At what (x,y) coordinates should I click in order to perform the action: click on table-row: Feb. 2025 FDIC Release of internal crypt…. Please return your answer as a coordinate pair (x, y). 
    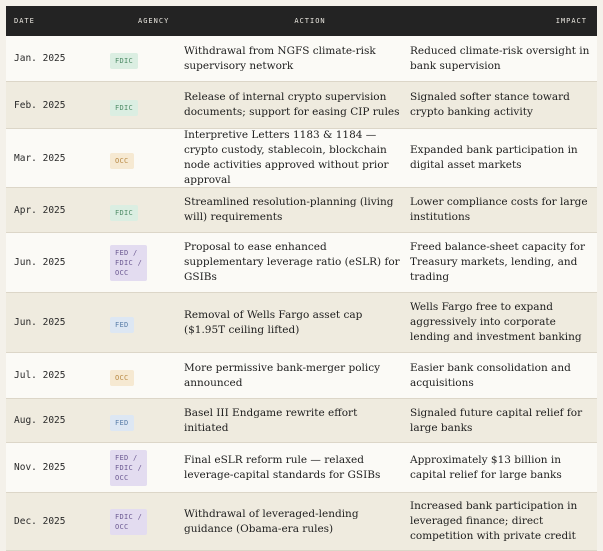
    Looking at the image, I should click on (301, 105).